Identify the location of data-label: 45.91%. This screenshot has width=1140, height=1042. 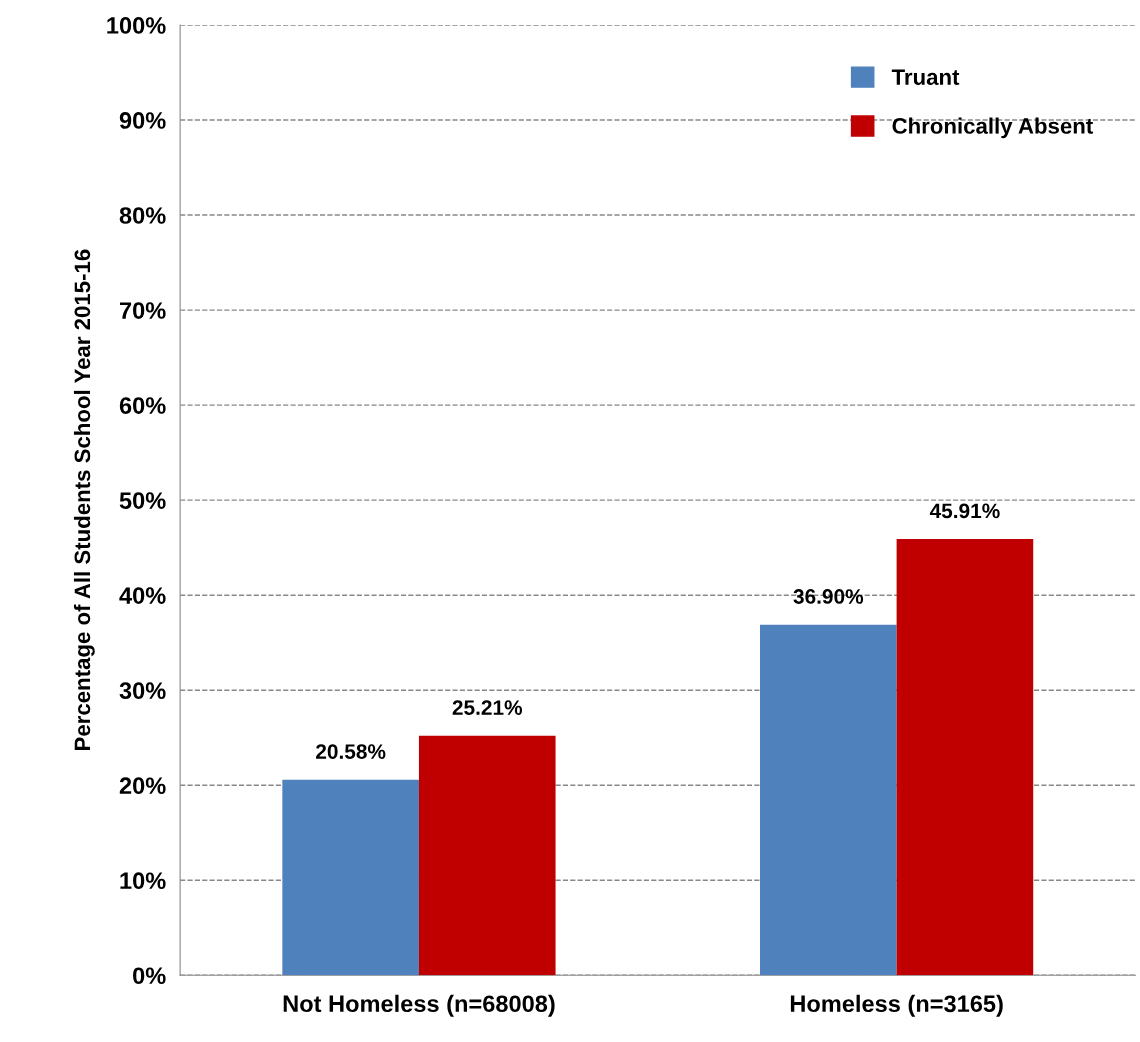
(964, 511).